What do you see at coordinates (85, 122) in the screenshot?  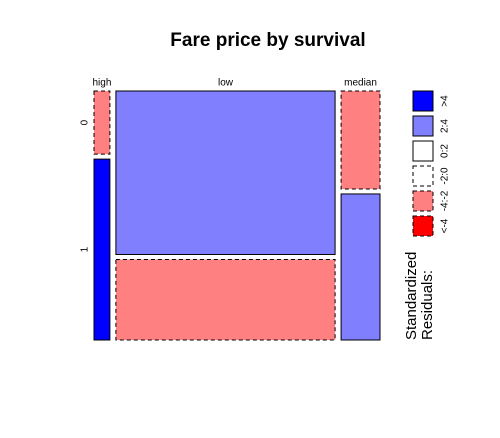 I see `row-label: 0` at bounding box center [85, 122].